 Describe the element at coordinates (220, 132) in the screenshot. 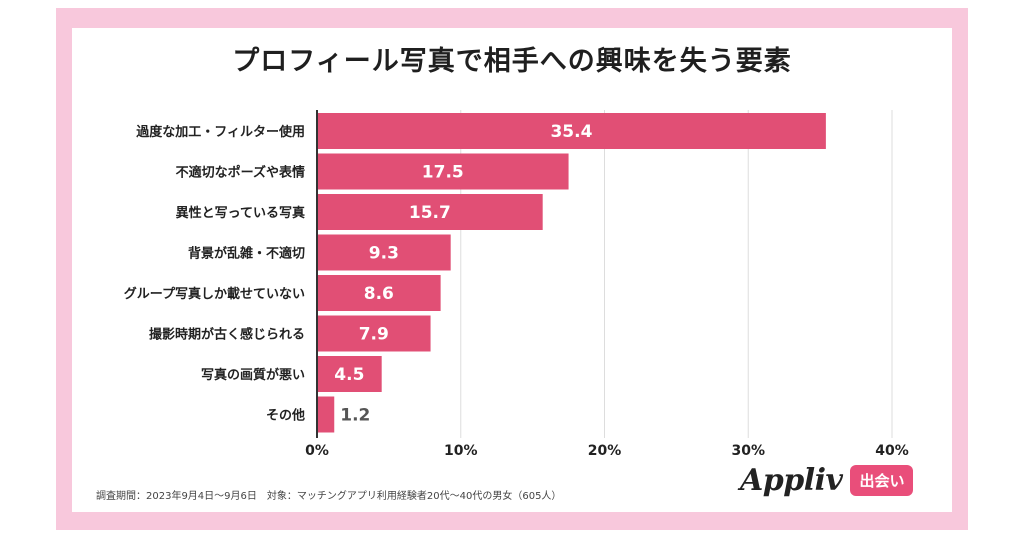

I see `category-label: 過度な加工・フィルター使用` at that location.